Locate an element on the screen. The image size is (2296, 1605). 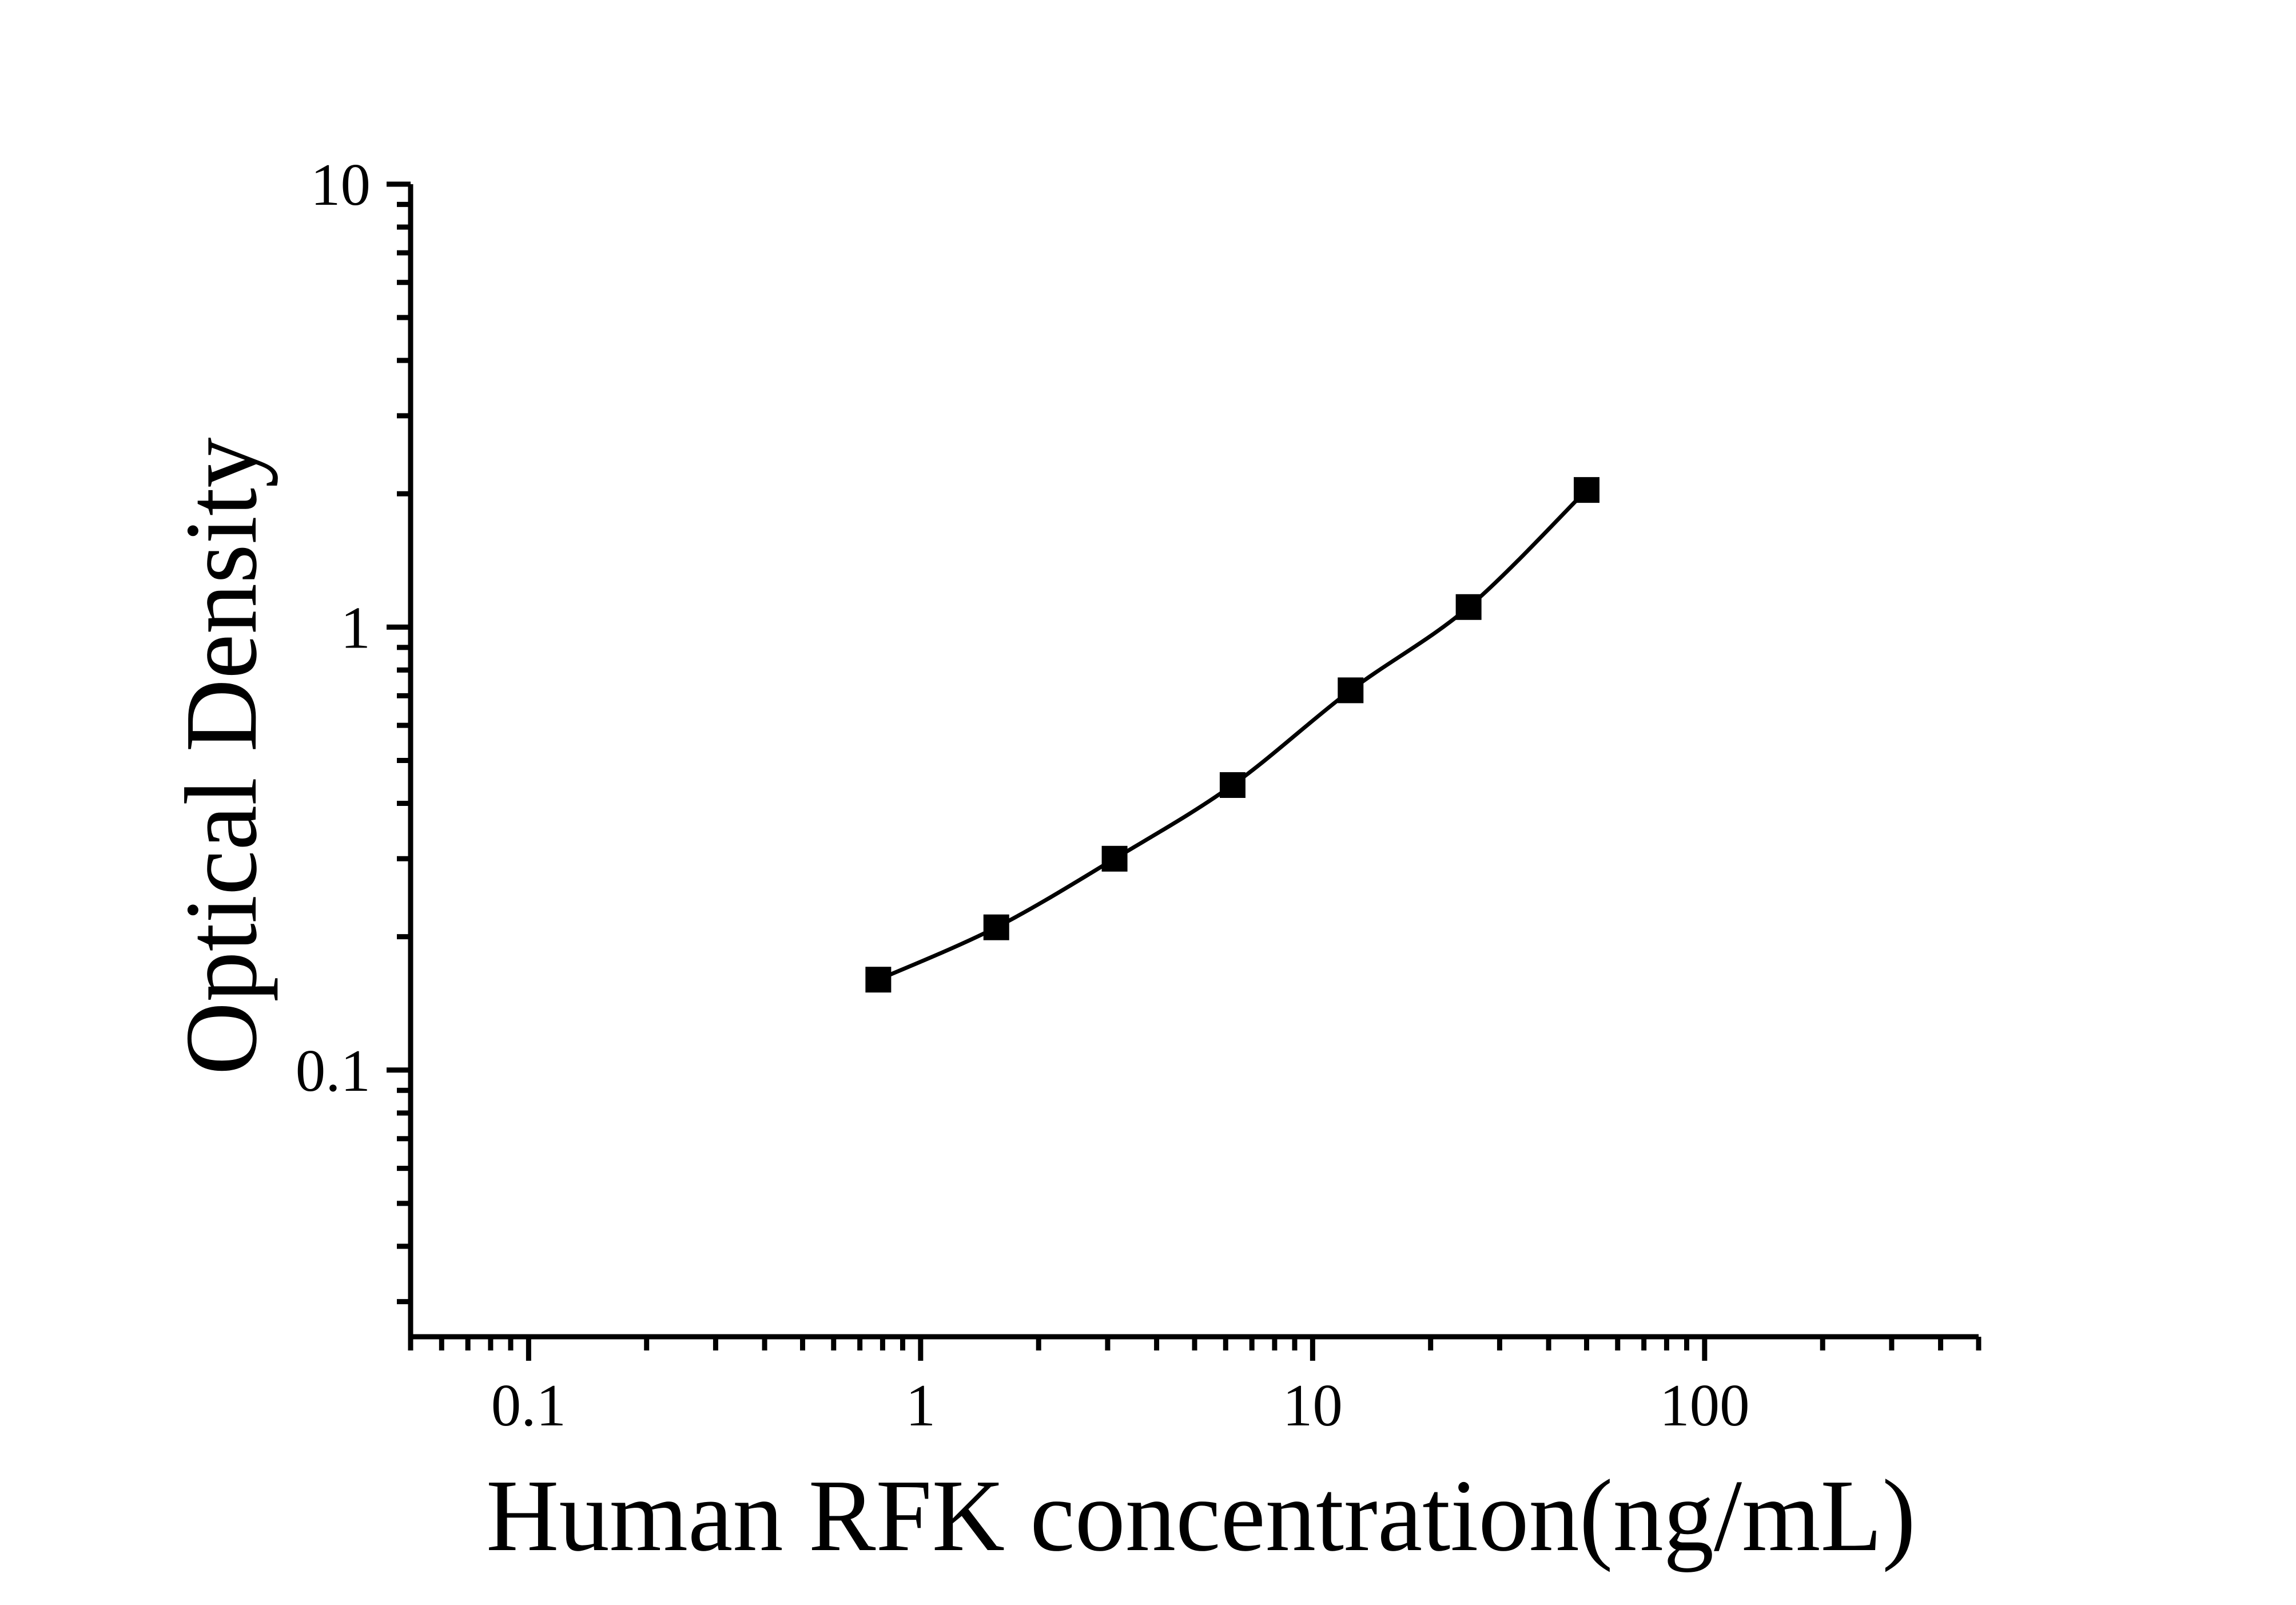
x-tick-label: 10 is located at coordinates (1313, 1405).